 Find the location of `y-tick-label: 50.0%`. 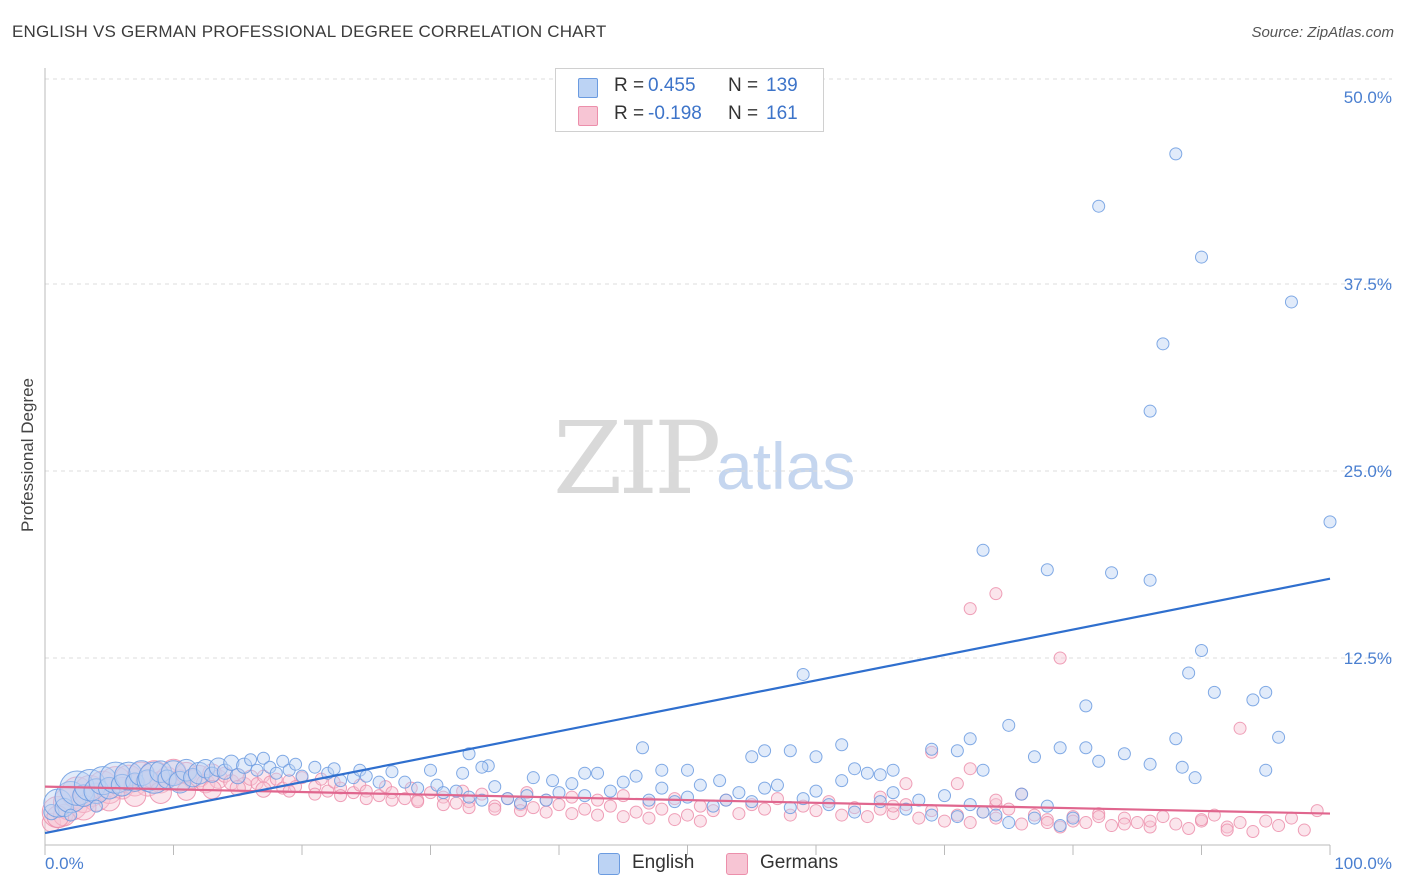

y-tick-label: 50.0% is located at coordinates (1368, 97).